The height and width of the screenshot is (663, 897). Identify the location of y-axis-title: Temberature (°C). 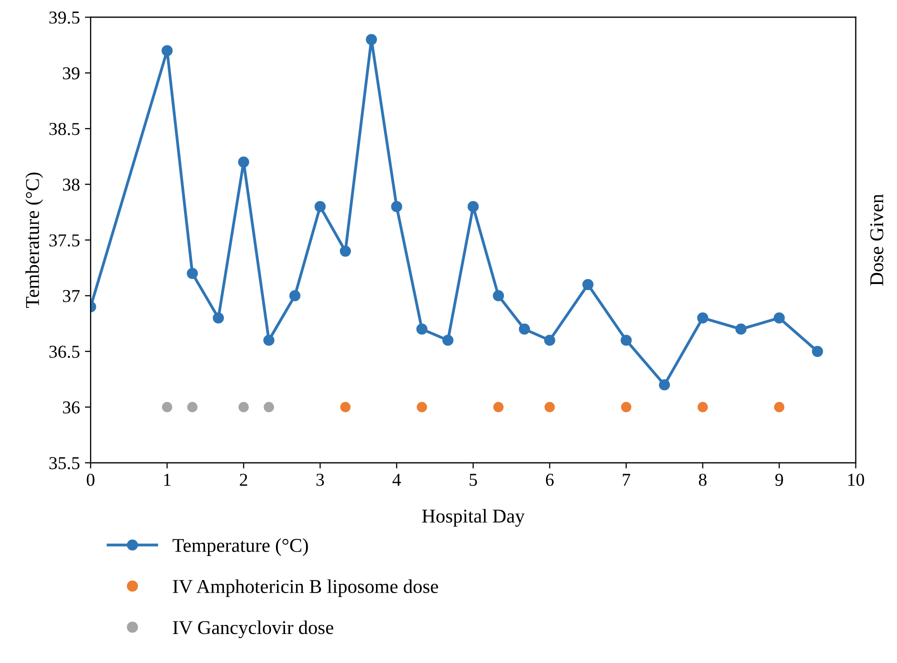
(34, 240).